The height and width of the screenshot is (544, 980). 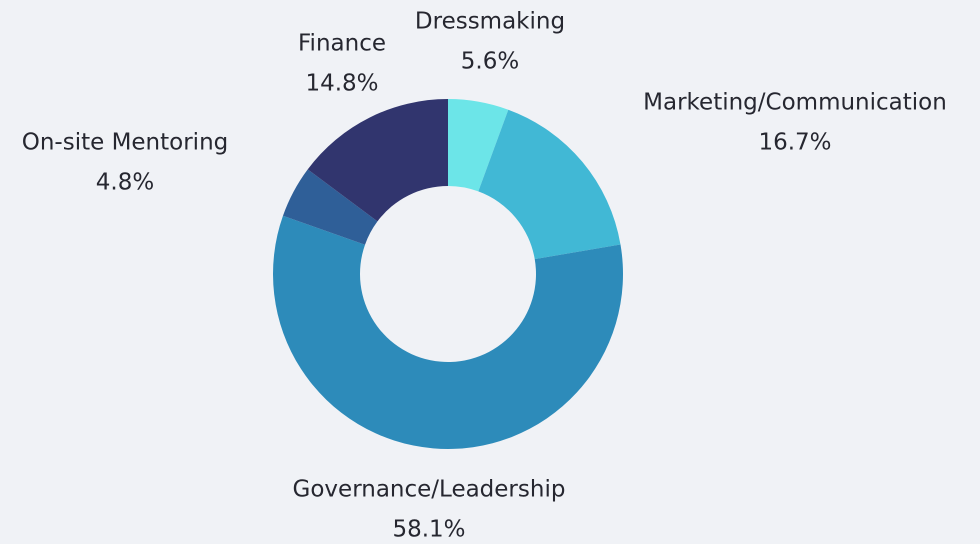 I want to click on slice-label: Dressmaking, so click(x=490, y=22).